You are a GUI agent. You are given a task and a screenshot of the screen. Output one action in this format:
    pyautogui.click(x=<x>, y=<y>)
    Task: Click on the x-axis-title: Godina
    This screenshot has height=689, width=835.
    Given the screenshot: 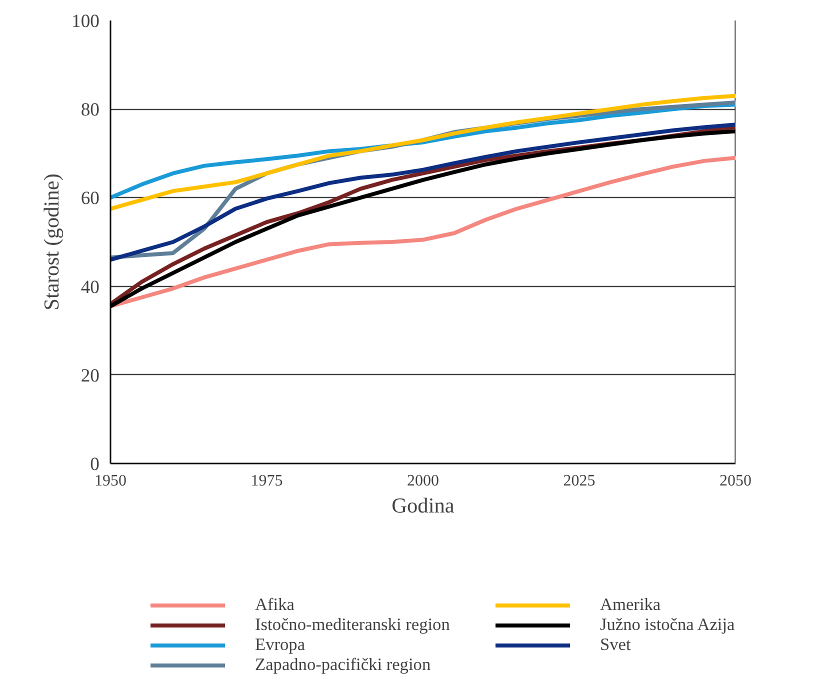 What is the action you would take?
    pyautogui.click(x=423, y=506)
    